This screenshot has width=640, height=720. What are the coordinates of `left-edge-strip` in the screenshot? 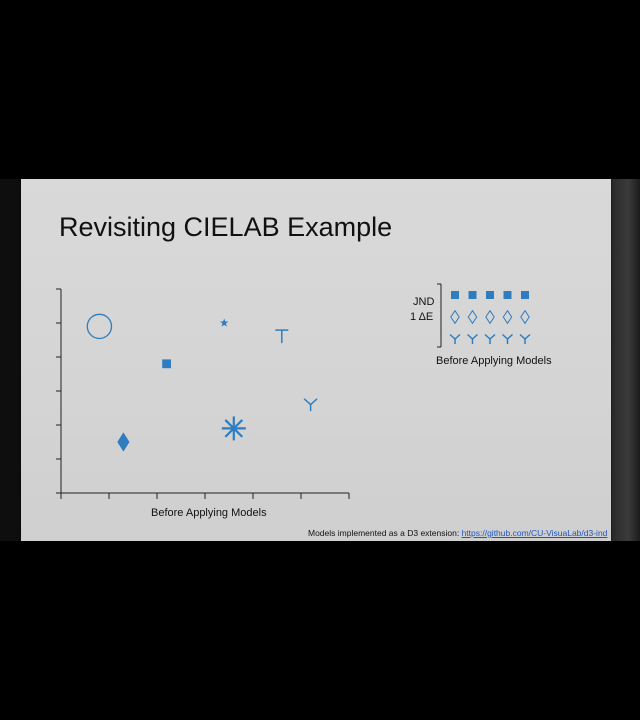 It's located at (10, 360).